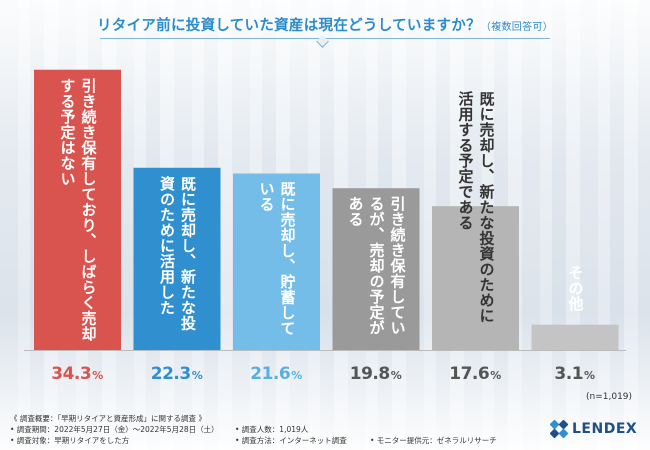 Image resolution: width=650 pixels, height=450 pixels. What do you see at coordinates (433, 440) in the screenshot?
I see `survey-provider: • モニター提供元：ゼネラルリサーチ` at bounding box center [433, 440].